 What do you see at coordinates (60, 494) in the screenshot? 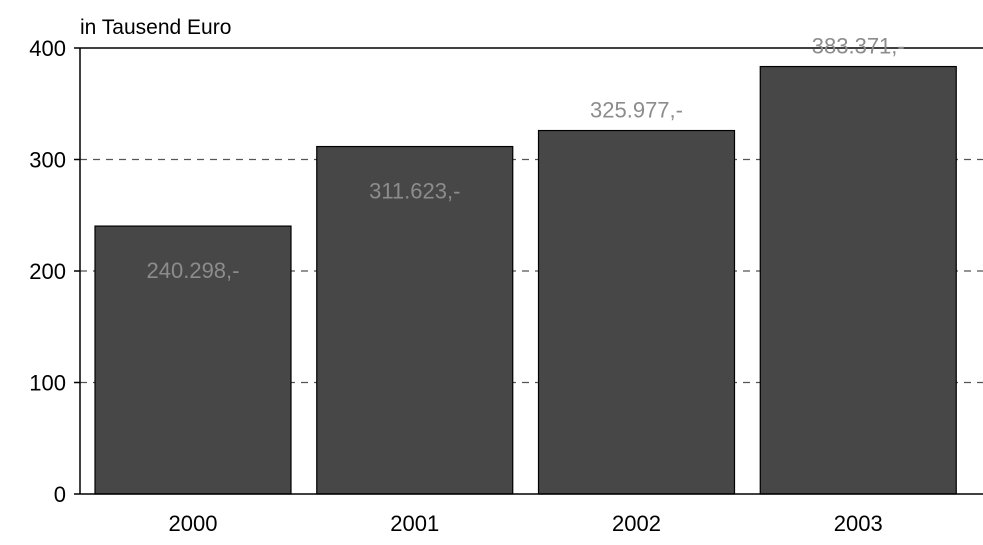
I see `y-tick-label: 0` at bounding box center [60, 494].